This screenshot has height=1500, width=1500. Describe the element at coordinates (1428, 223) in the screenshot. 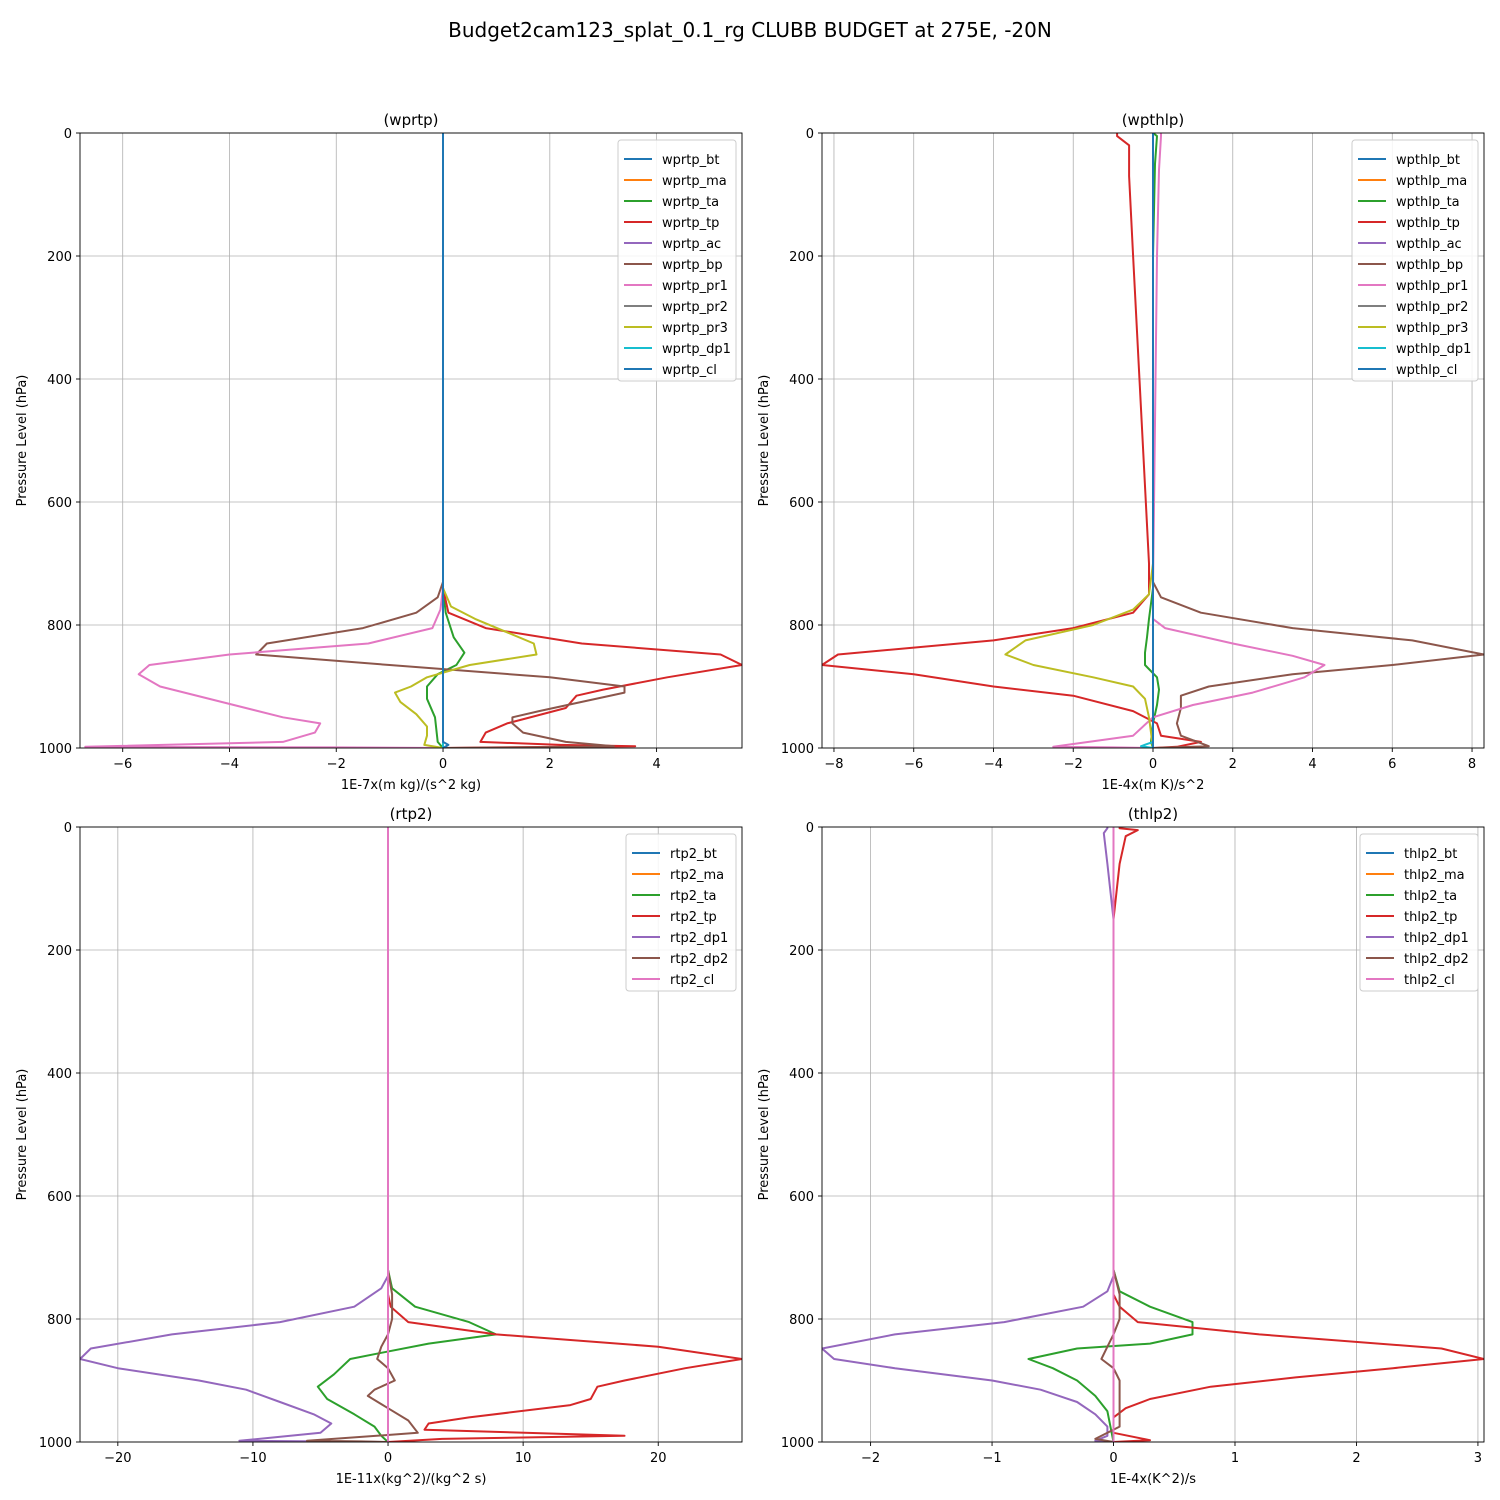

I see `legend-label: wpthlp_tp` at that location.